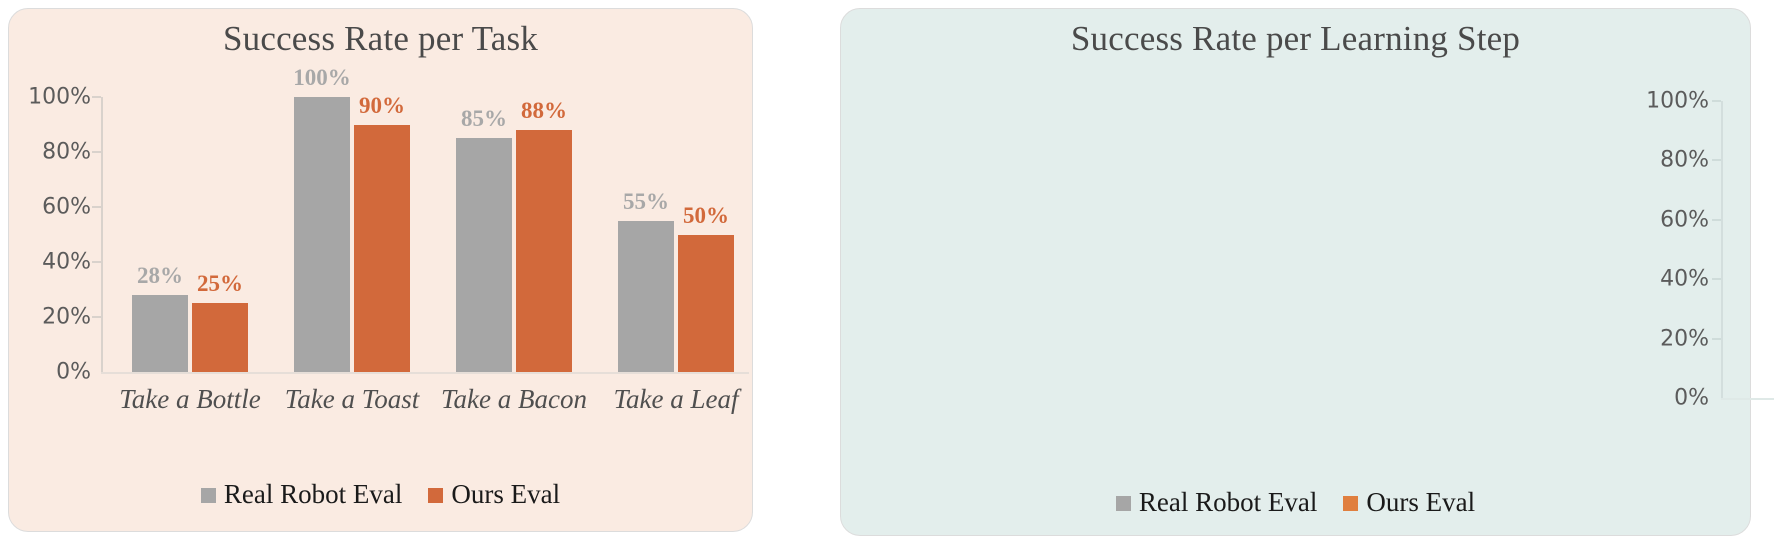 The image size is (1774, 550). I want to click on x-axis-category-label: Take a Leaf, so click(676, 399).